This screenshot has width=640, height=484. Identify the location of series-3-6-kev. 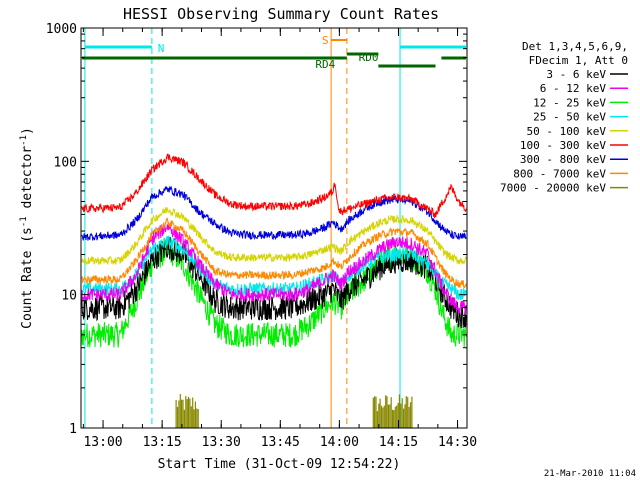
(274, 282).